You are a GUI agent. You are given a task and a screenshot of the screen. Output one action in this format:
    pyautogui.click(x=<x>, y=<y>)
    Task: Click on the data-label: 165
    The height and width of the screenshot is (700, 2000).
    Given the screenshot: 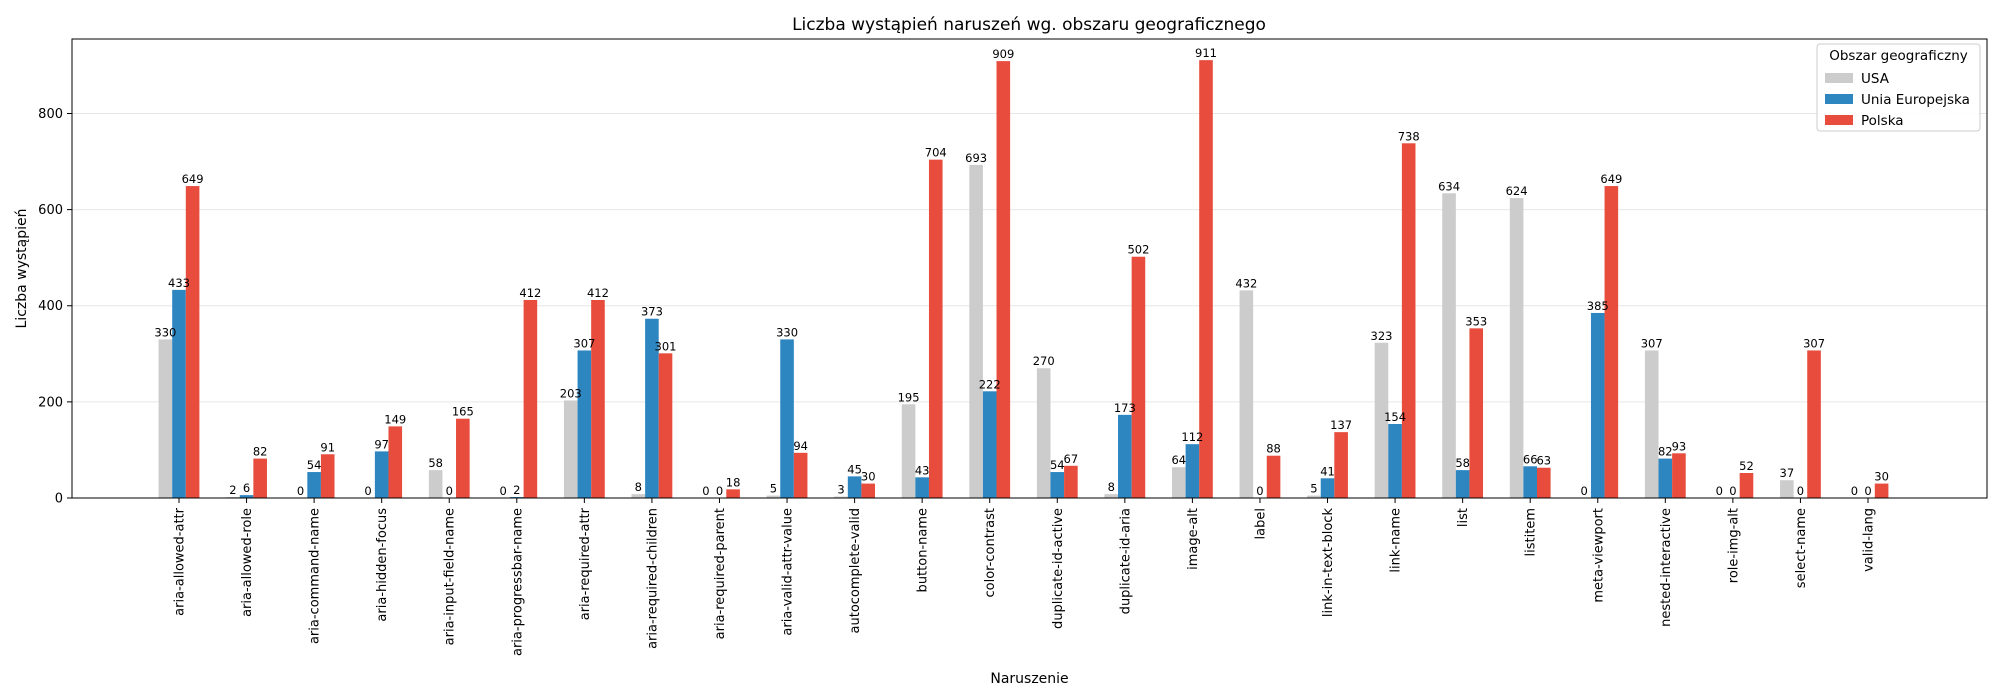 What is the action you would take?
    pyautogui.click(x=463, y=412)
    